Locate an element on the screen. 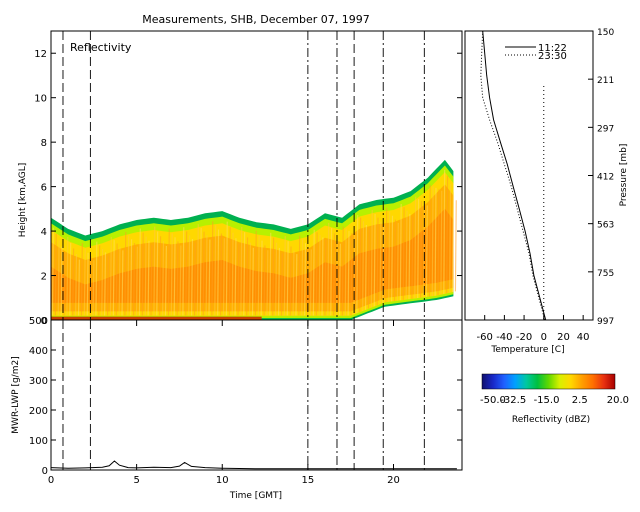 This screenshot has width=640, height=512. colorbar-gradient is located at coordinates (548, 381).